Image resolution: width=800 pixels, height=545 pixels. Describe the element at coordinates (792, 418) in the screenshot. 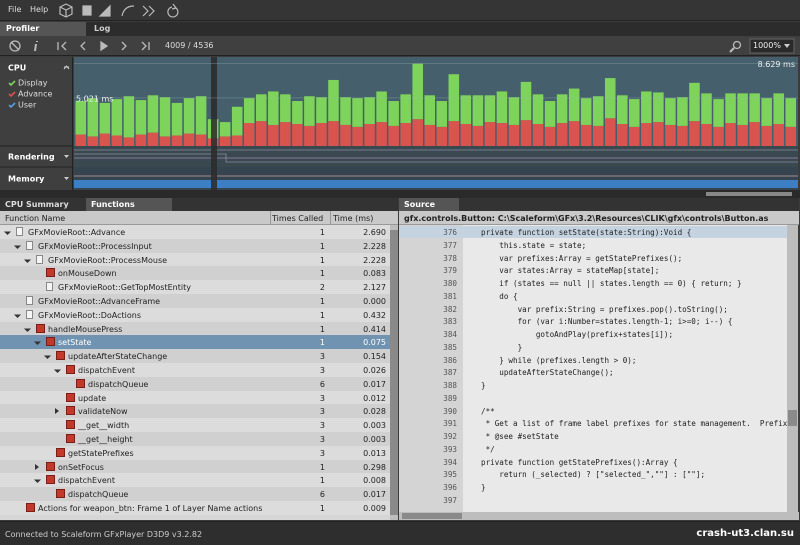

I see `code-vscroll-thumb` at that location.